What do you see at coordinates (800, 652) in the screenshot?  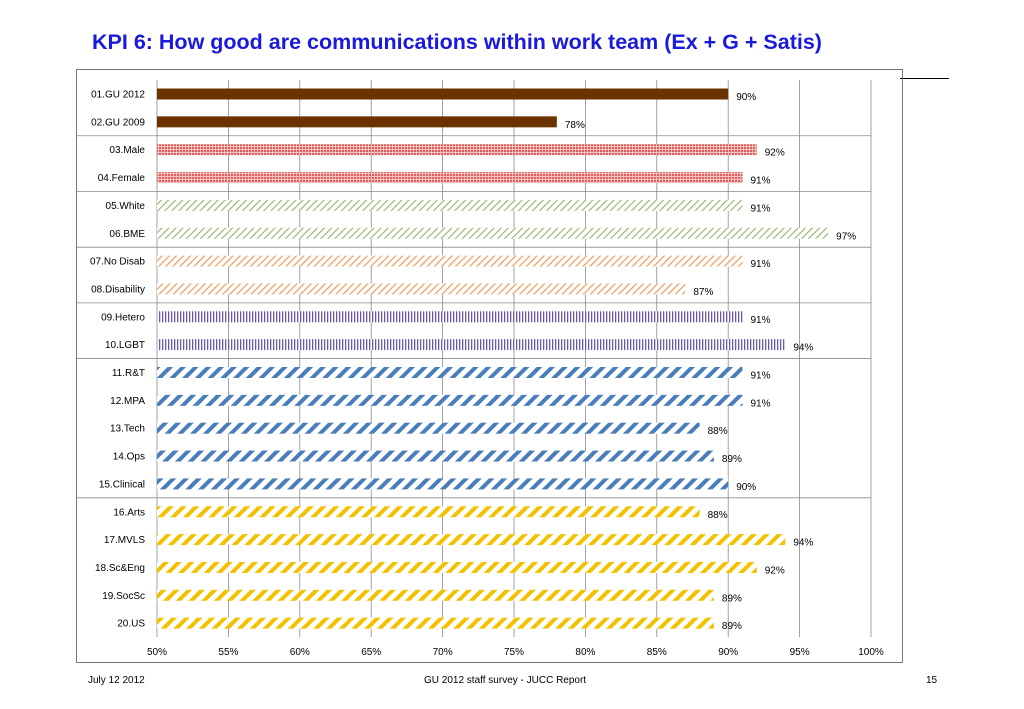 I see `x-tick-label: 95%` at bounding box center [800, 652].